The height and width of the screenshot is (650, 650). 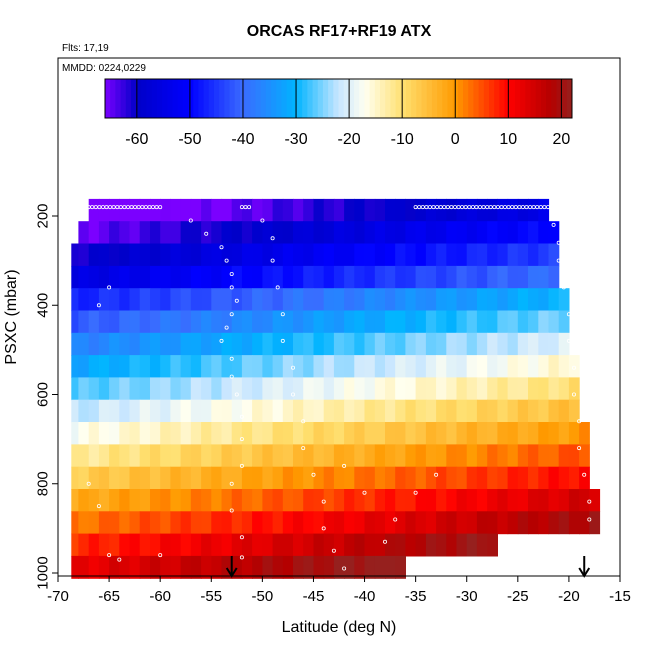 I want to click on x-tick-label: -35, so click(x=416, y=596).